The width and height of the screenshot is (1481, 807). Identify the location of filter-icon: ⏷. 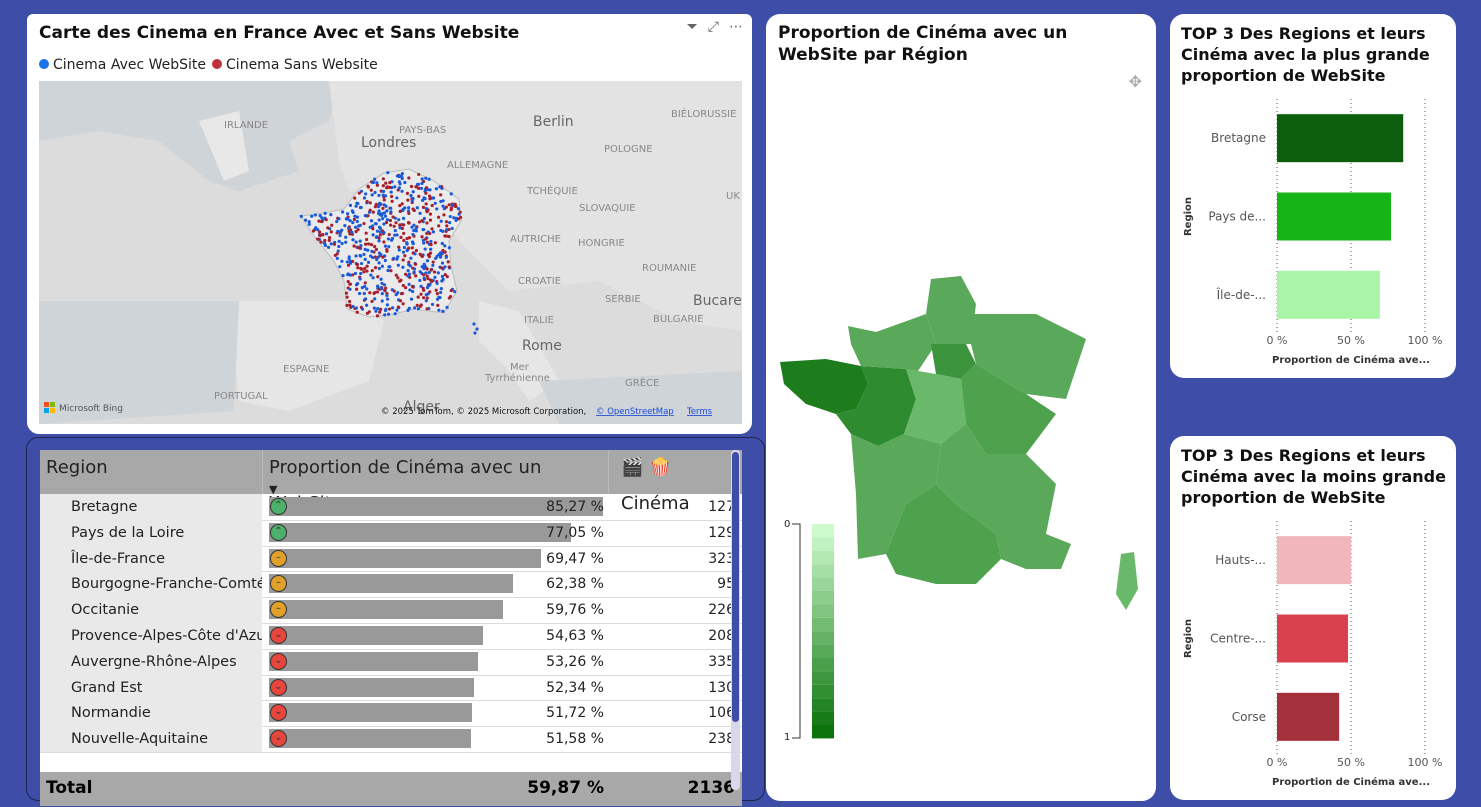
(692, 27).